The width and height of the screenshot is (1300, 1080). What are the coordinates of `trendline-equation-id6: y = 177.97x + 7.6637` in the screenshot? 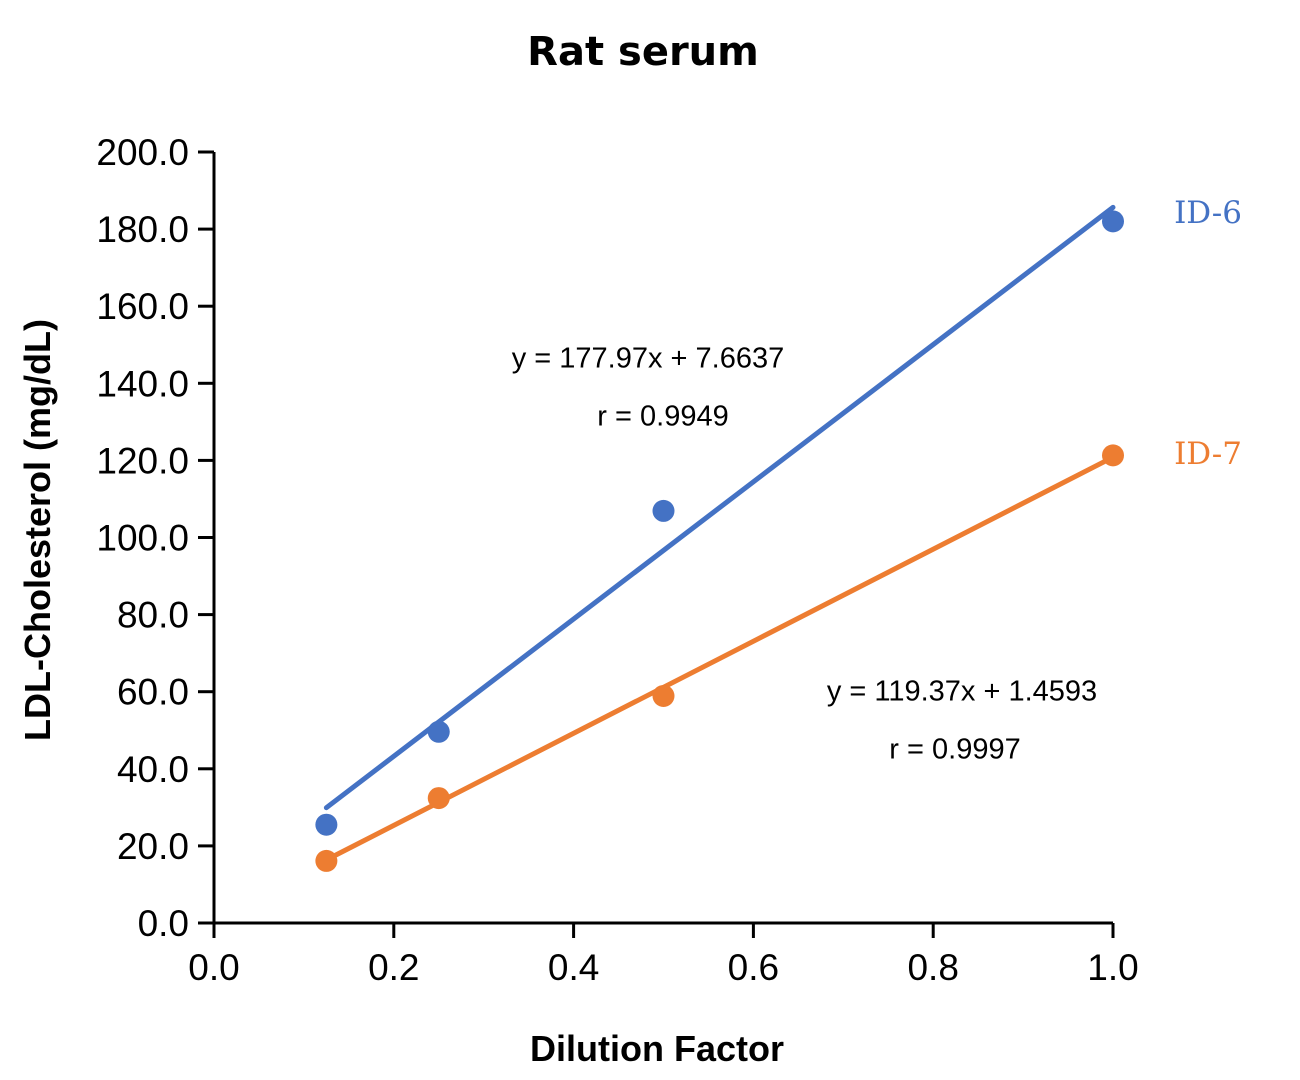 It's located at (648, 358).